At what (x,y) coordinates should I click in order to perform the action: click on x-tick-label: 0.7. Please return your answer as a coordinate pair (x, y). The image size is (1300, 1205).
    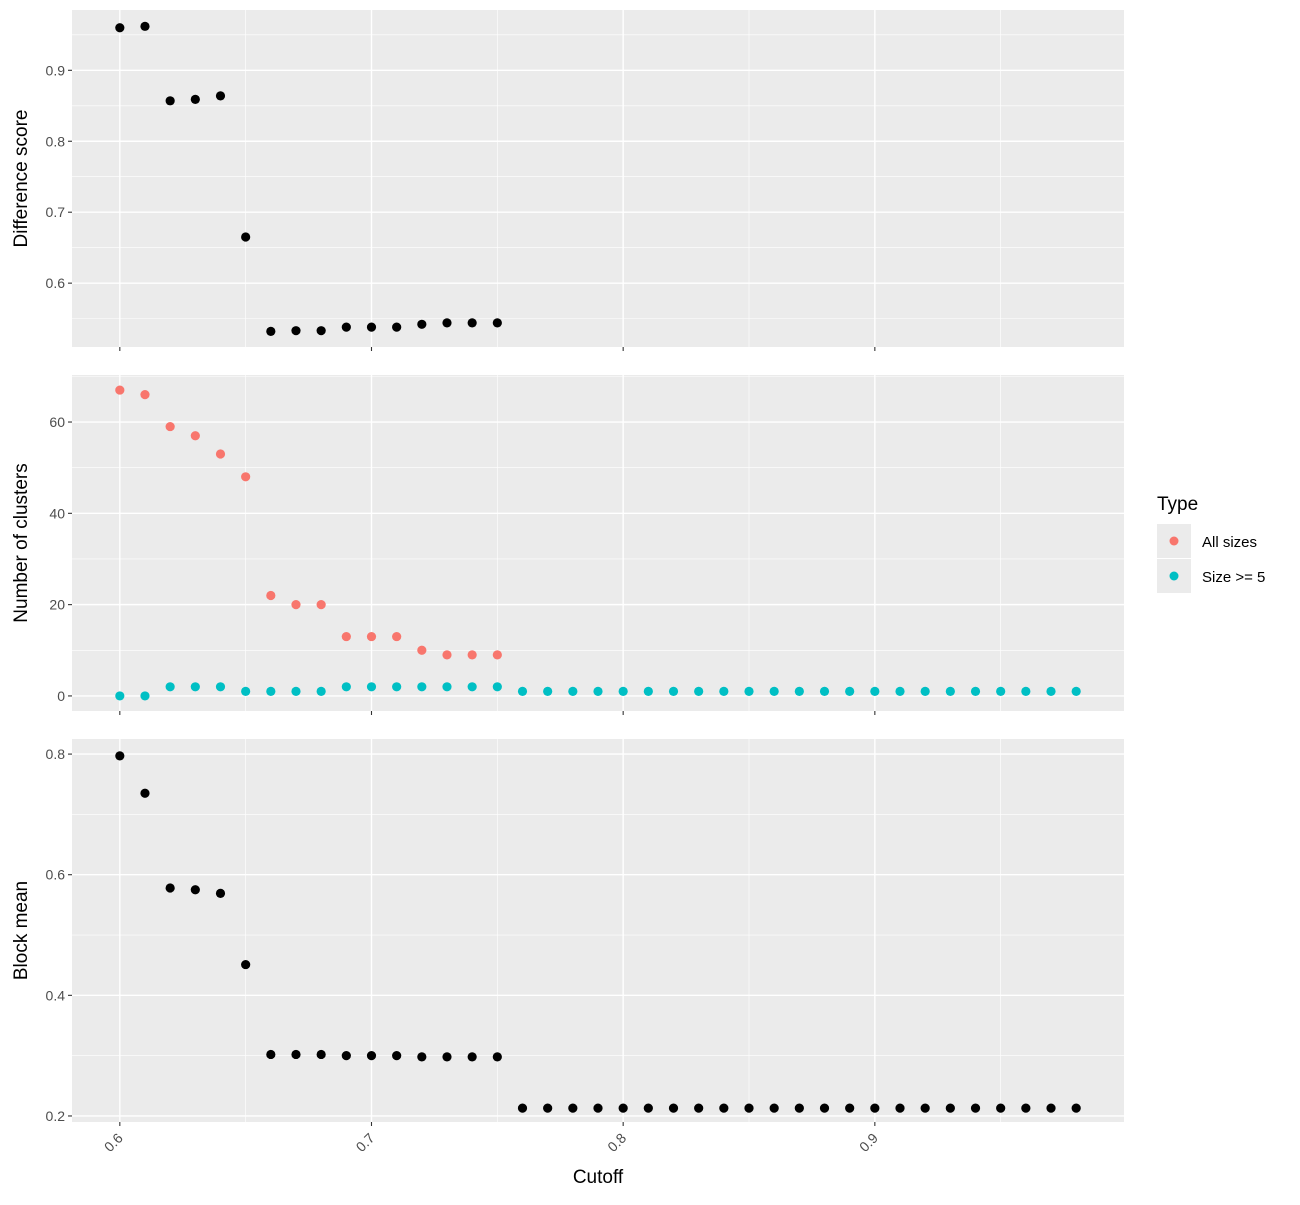
    Looking at the image, I should click on (365, 1142).